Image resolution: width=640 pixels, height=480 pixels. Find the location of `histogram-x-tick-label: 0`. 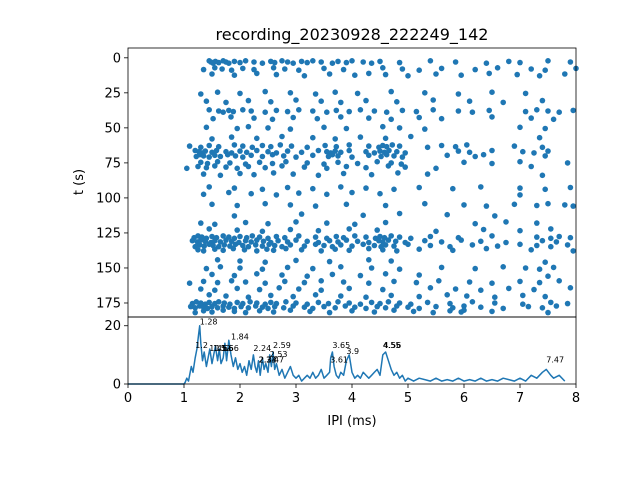

histogram-x-tick-label: 0 is located at coordinates (128, 398).